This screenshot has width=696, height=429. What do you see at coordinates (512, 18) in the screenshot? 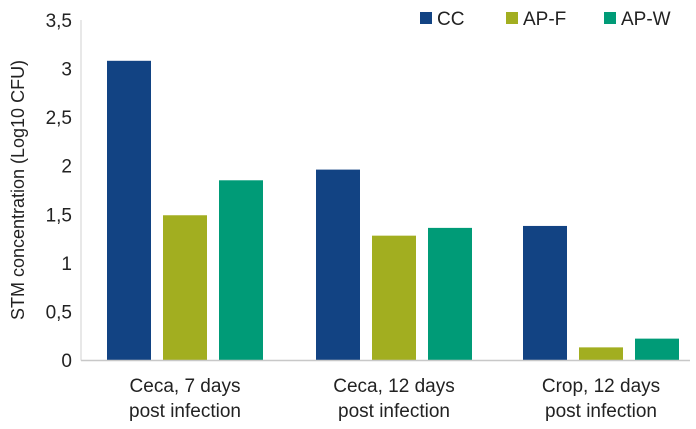
I see `legend-swatch-ap-f` at bounding box center [512, 18].